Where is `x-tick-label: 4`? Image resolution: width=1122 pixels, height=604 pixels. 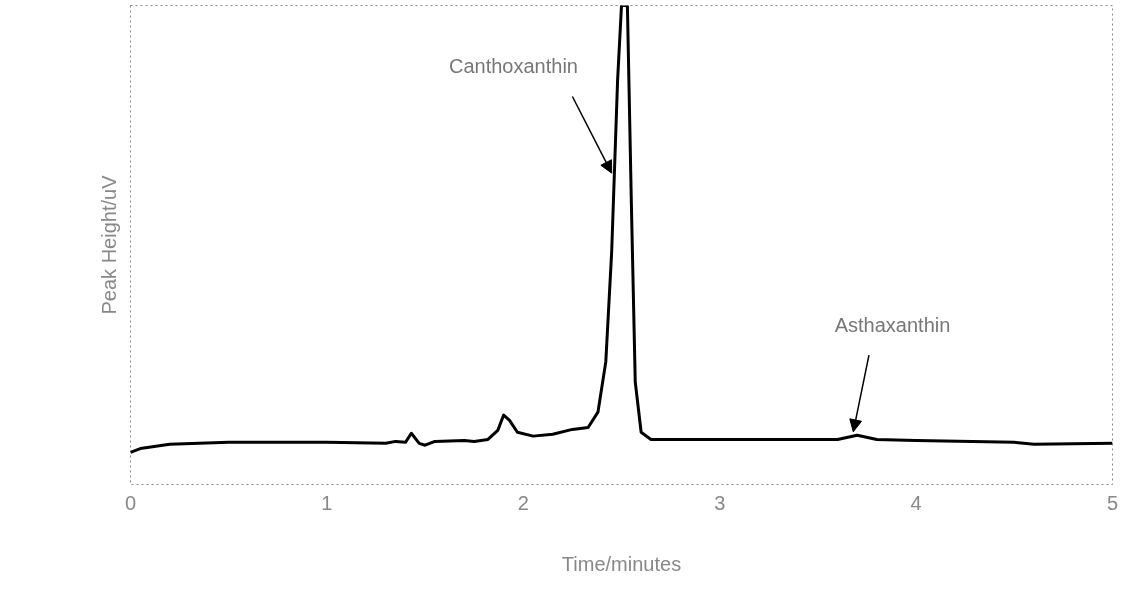
x-tick-label: 4 is located at coordinates (916, 502).